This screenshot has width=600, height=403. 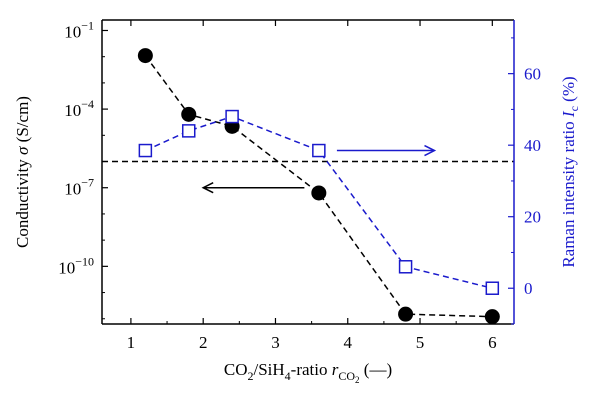 What do you see at coordinates (79, 187) in the screenshot?
I see `y-left-tick-label-2: 10⁻⁷` at bounding box center [79, 187].